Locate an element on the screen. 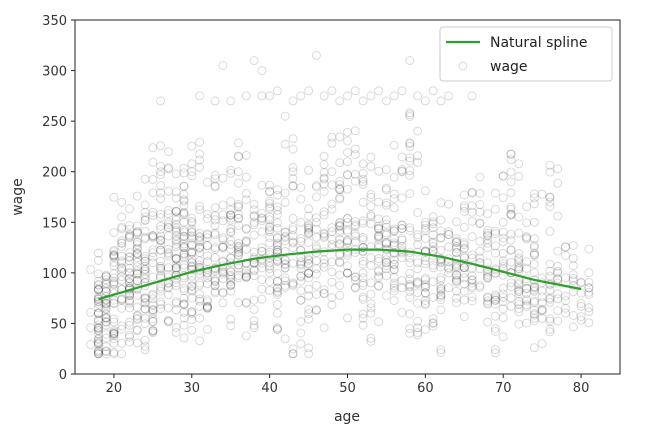 Image resolution: width=670 pixels, height=440 pixels. x-tick-label: 20 is located at coordinates (114, 388).